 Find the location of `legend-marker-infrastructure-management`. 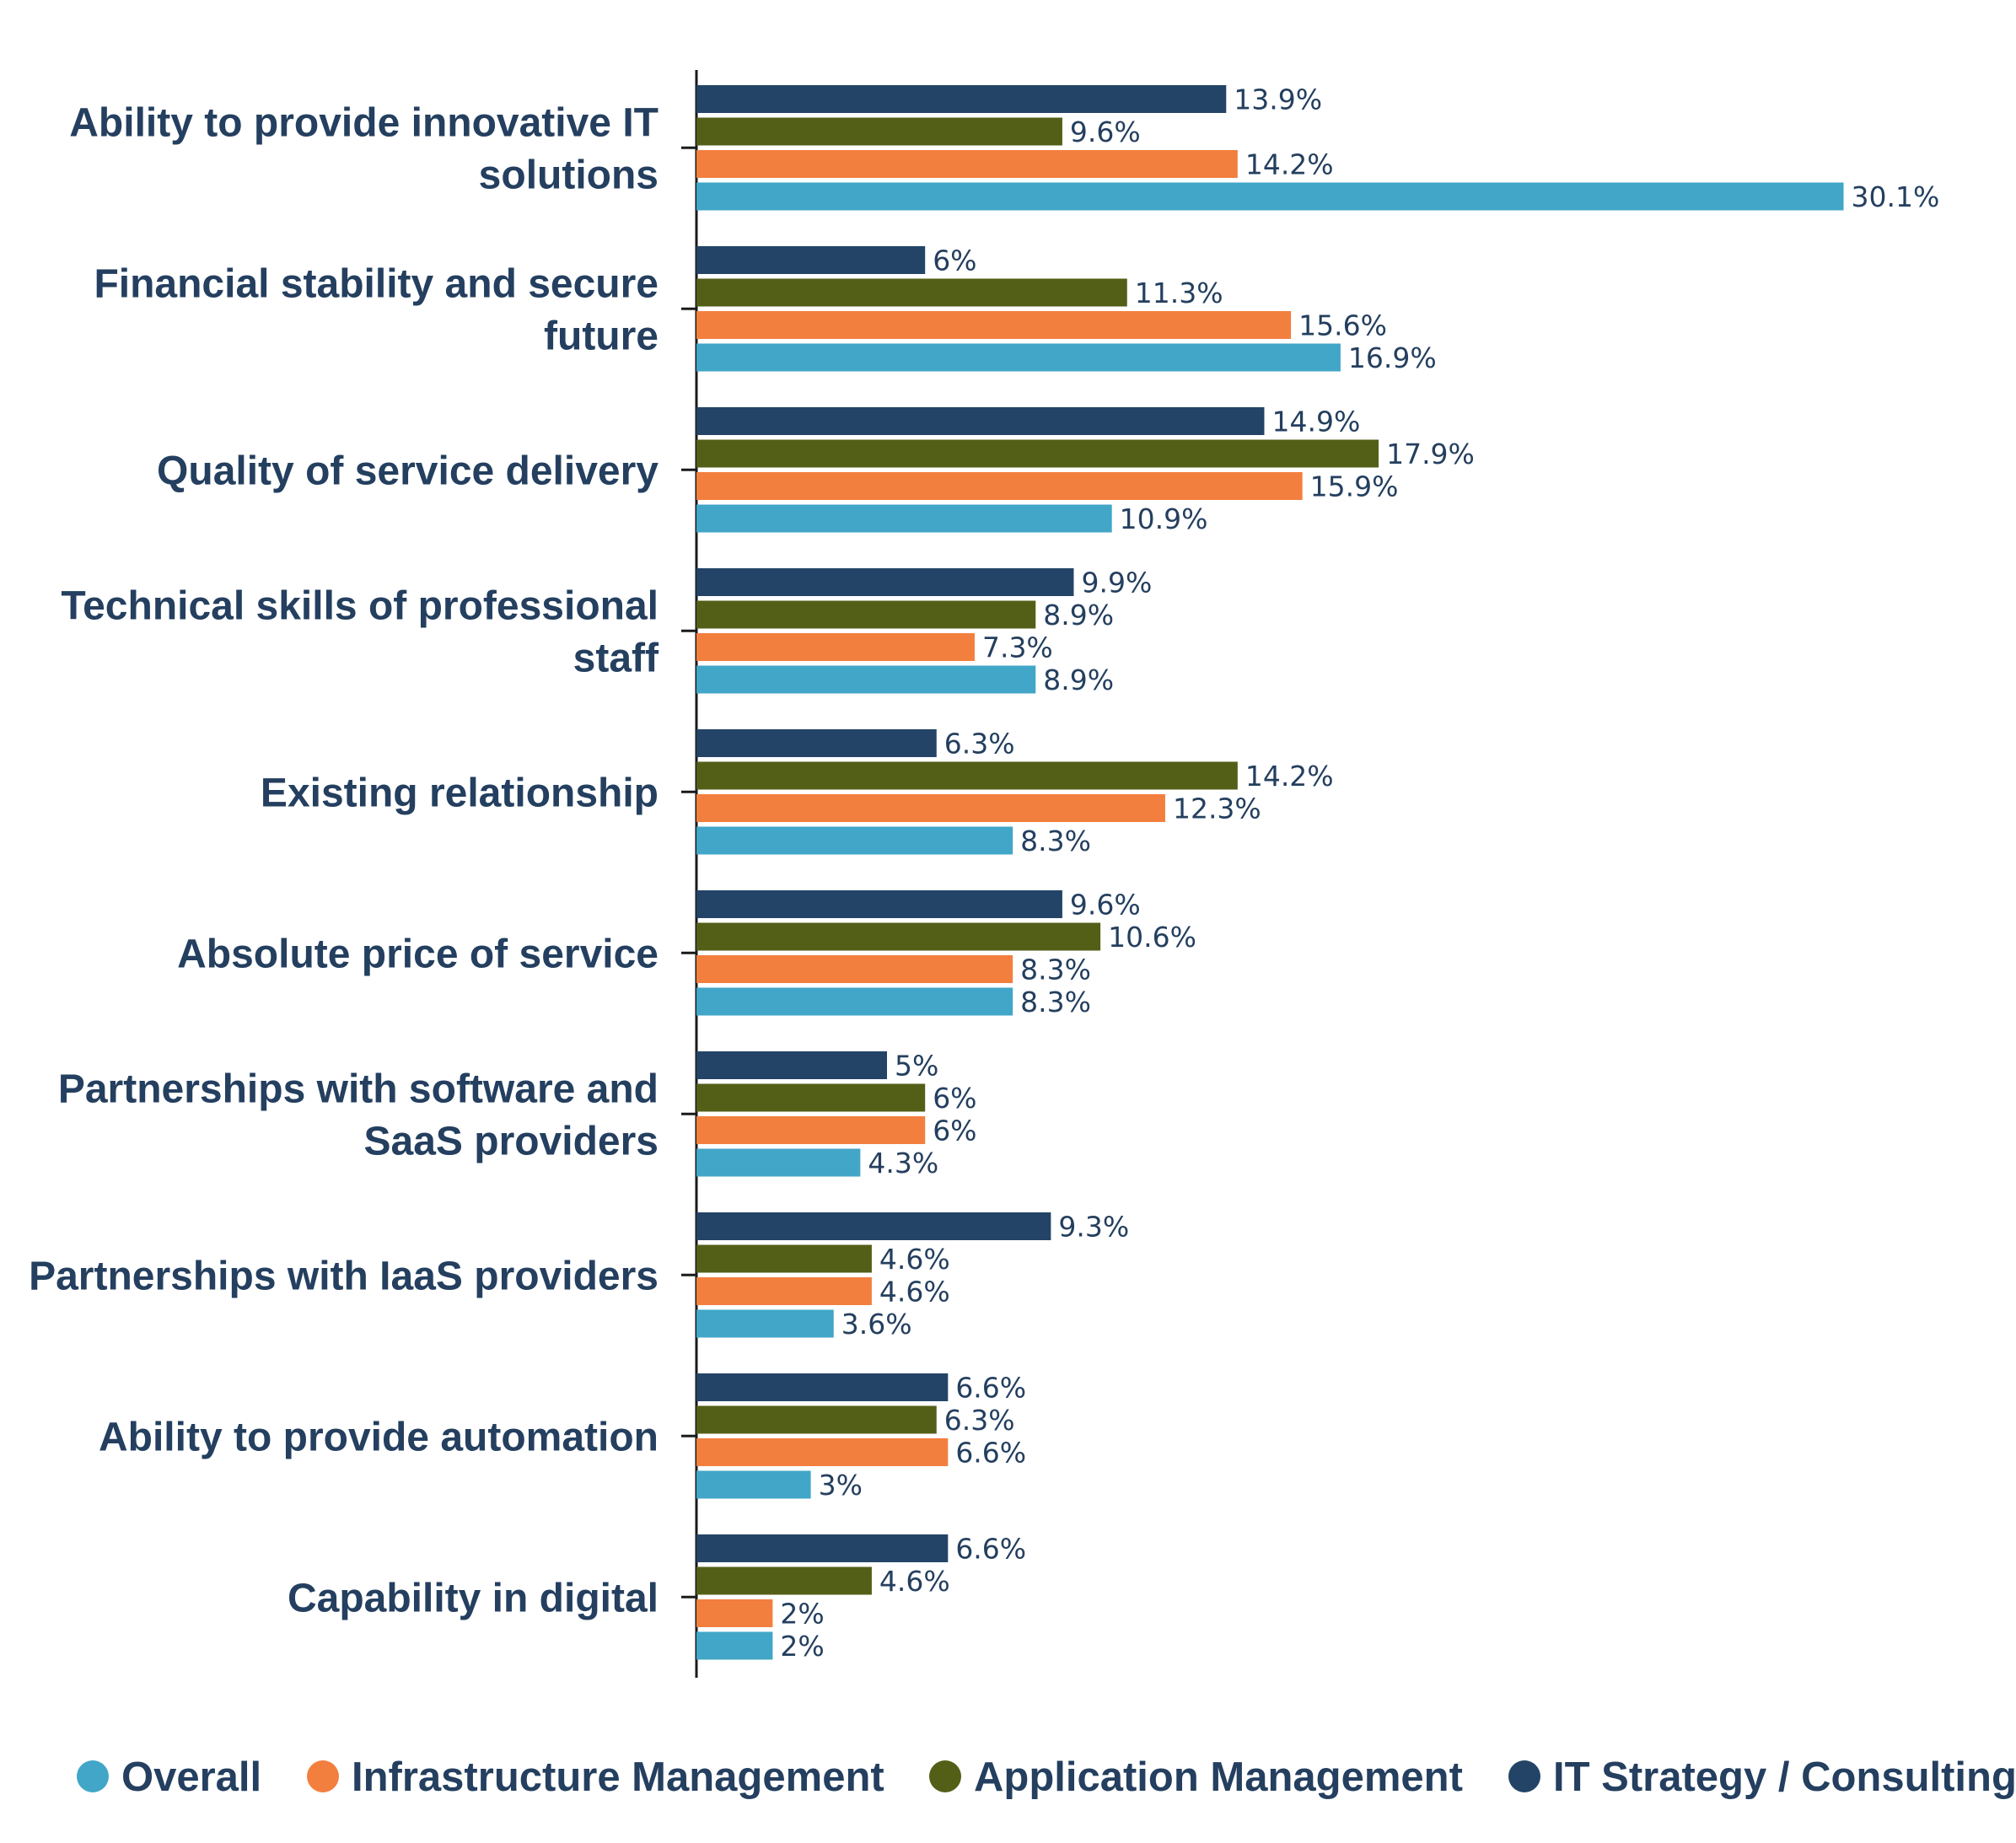

legend-marker-infrastructure-management is located at coordinates (323, 1776).